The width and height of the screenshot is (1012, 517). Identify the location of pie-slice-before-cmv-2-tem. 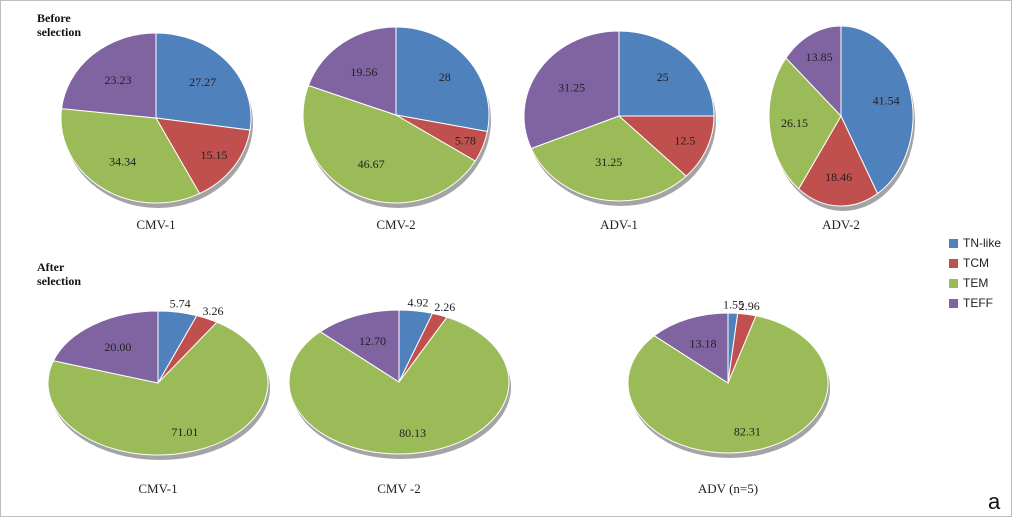
(389, 144).